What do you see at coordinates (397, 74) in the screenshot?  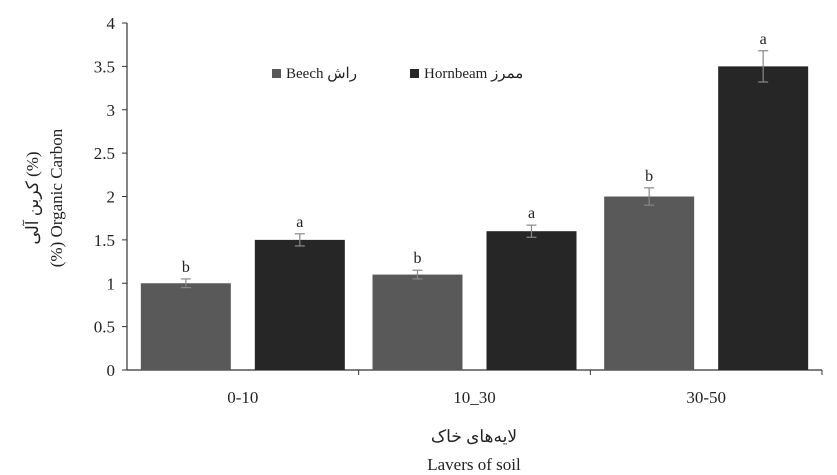 I see `legend: Beech راش Hornbeam ممرز` at bounding box center [397, 74].